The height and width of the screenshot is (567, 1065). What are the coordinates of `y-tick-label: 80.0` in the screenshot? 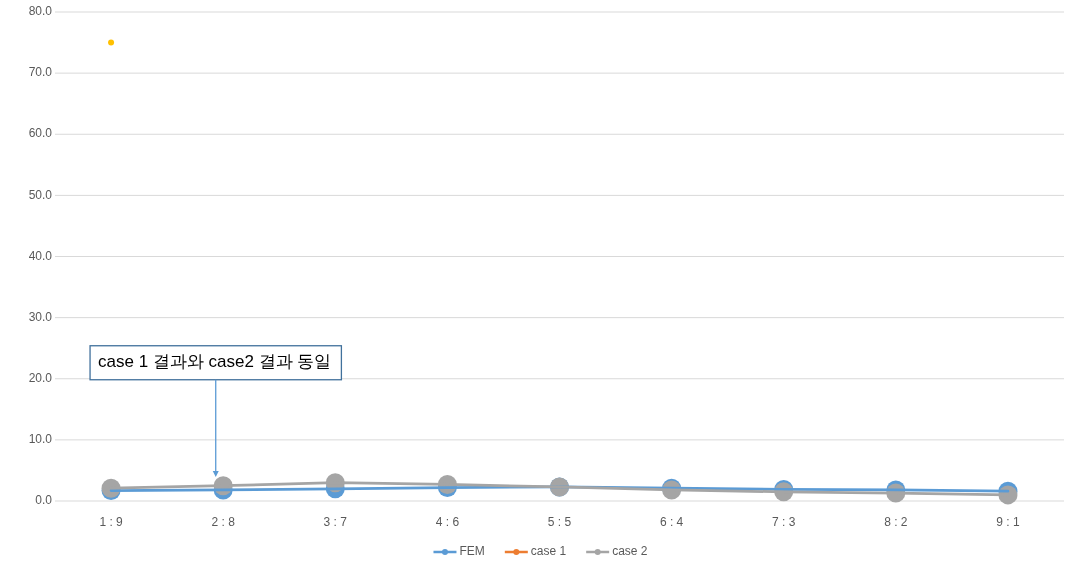 It's located at (40, 11).